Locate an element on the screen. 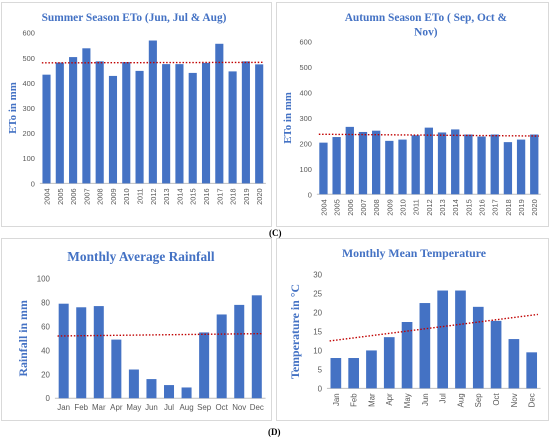 Image resolution: width=550 pixels, height=440 pixels. trendline is located at coordinates (160, 334).